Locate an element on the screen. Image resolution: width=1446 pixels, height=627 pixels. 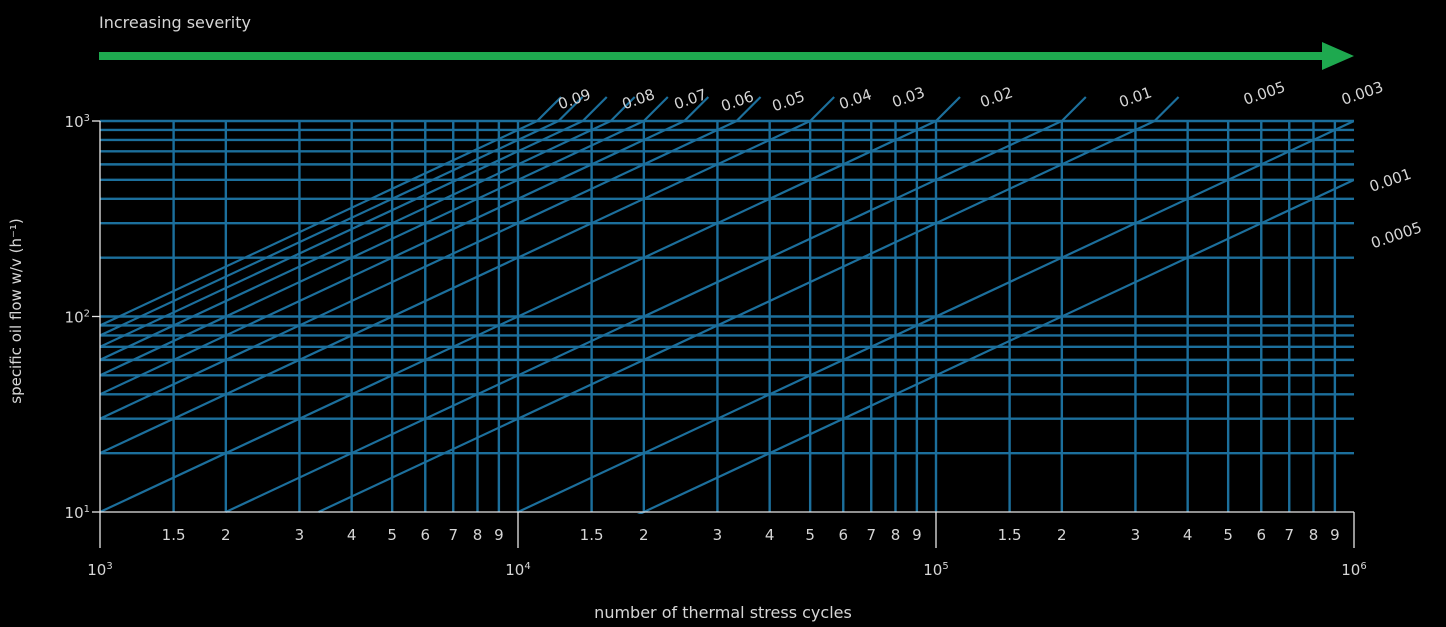
severity-arrow-head is located at coordinates (1338, 56).